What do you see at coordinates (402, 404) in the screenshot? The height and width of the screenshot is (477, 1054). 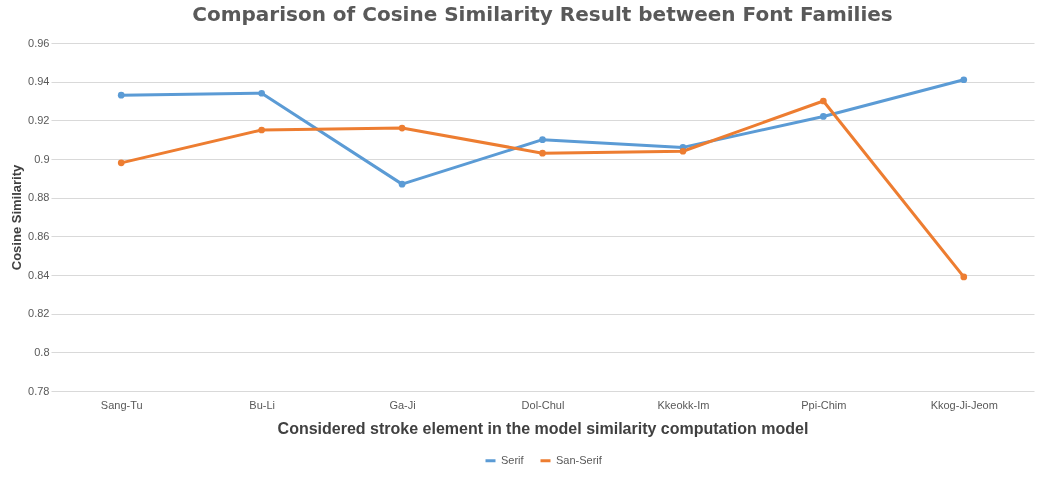 I see `x-tick-label: Ga-Ji` at bounding box center [402, 404].